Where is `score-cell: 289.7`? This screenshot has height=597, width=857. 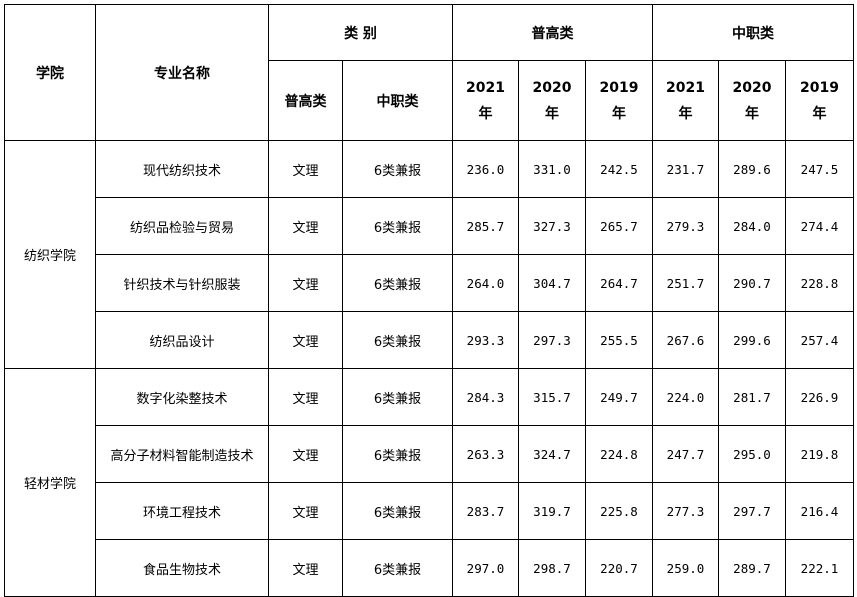
score-cell: 289.7 is located at coordinates (752, 568).